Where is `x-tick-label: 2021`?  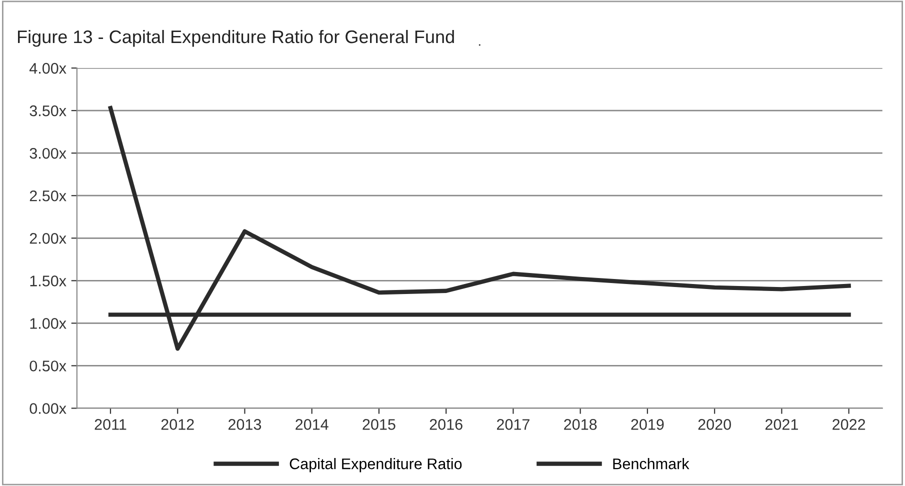 x-tick-label: 2021 is located at coordinates (781, 424).